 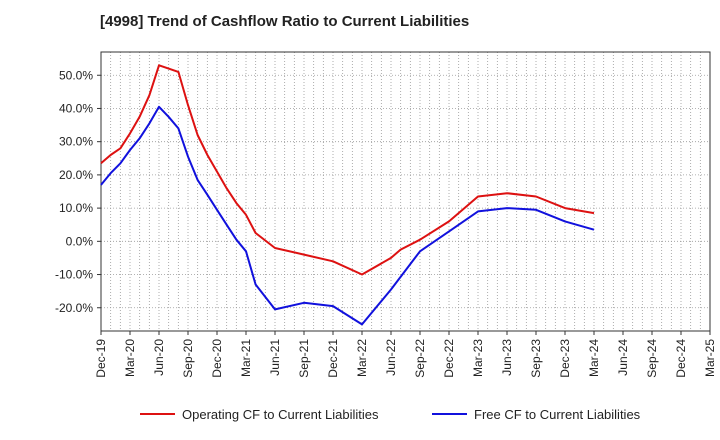 I want to click on x-tick-label: Jun-24, so click(x=623, y=357).